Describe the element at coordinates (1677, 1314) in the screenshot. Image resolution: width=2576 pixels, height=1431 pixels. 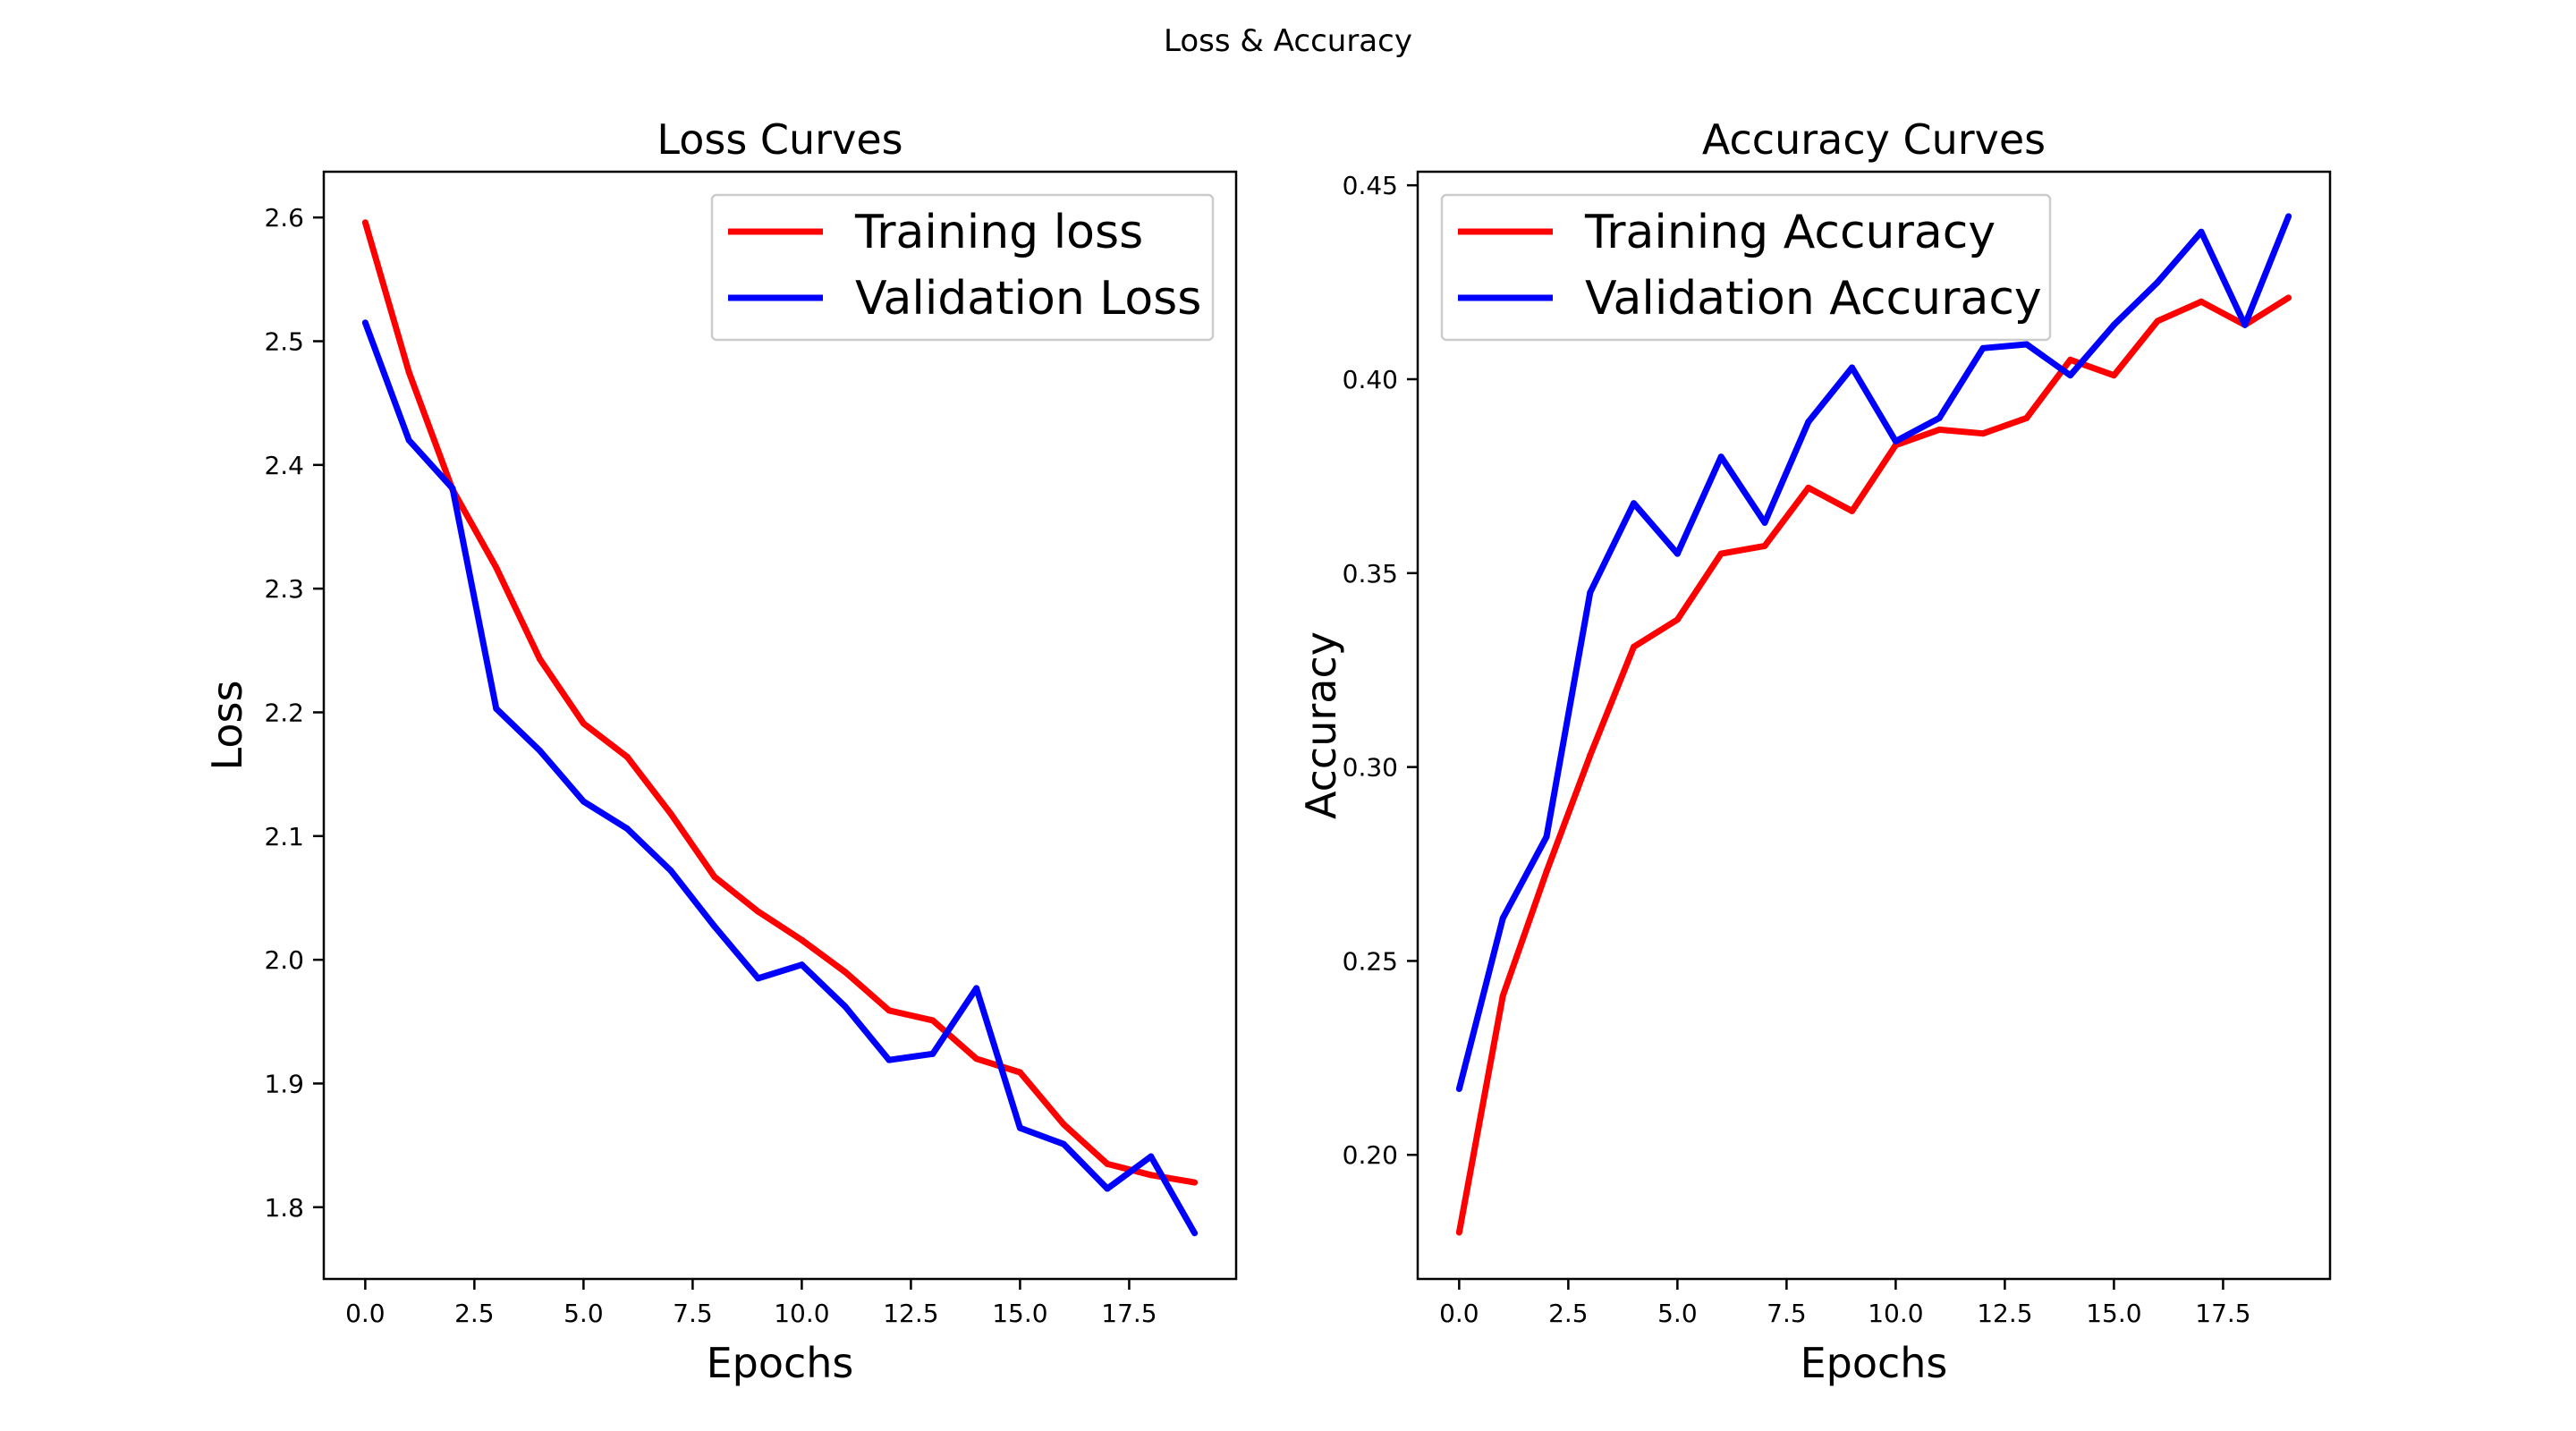
I see `accuracy-x-tick-label: 5.0` at that location.